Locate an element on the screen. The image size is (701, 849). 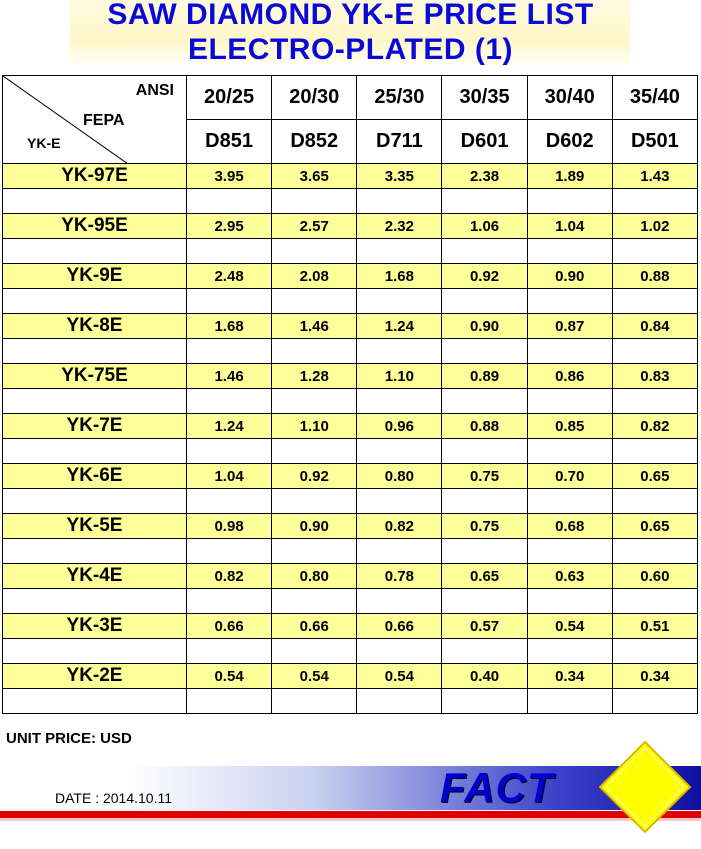
price-cell: 1.28 is located at coordinates (314, 376).